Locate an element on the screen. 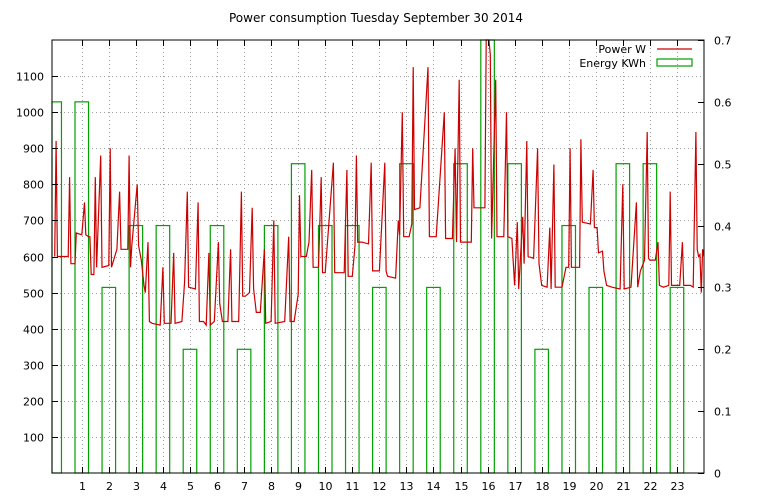 Image resolution: width=768 pixels, height=500 pixels. x-tick-label: 15 is located at coordinates (462, 486).